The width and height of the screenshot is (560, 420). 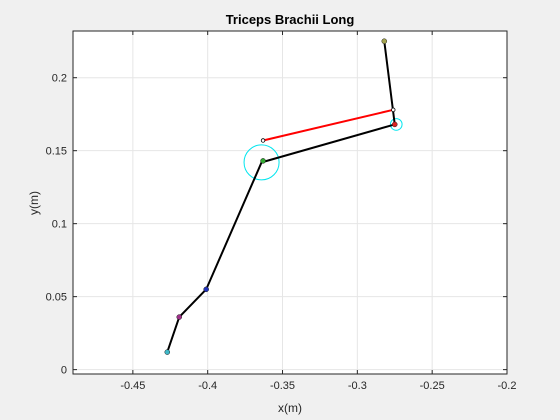 I want to click on x-axis-label: x(m), so click(x=290, y=408).